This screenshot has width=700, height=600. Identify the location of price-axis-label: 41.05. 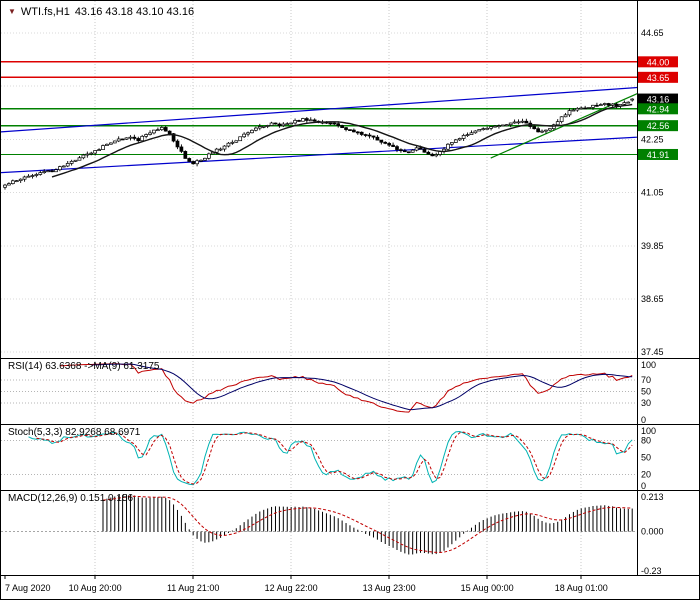
(652, 193).